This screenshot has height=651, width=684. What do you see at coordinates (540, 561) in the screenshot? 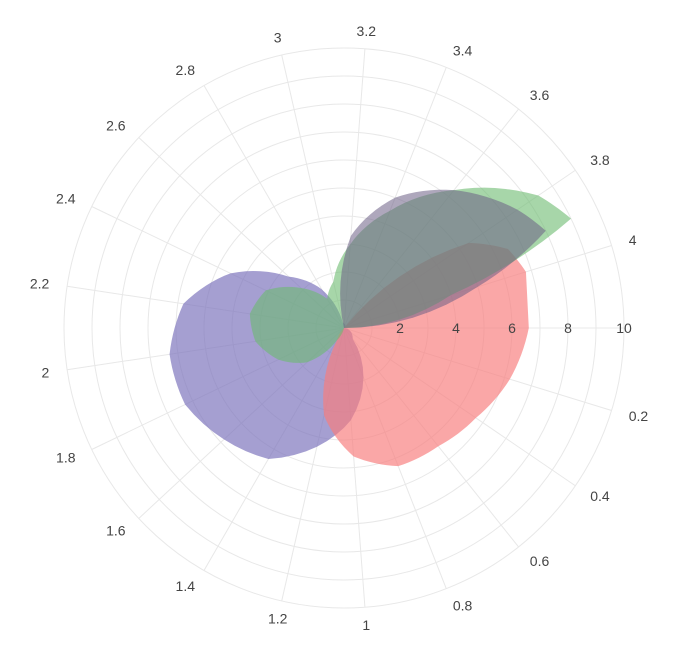
I see `angular-tick-label: 0.6` at bounding box center [540, 561].